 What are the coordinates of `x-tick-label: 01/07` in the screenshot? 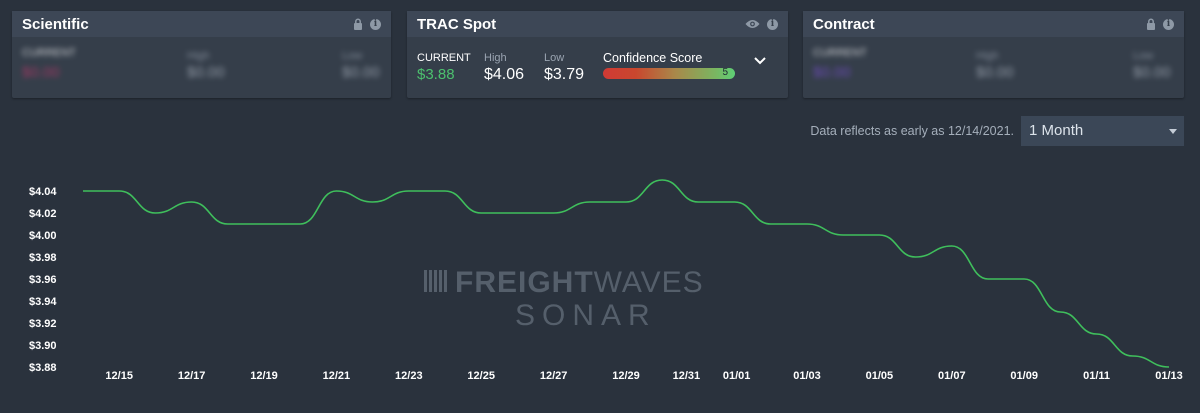 It's located at (952, 376).